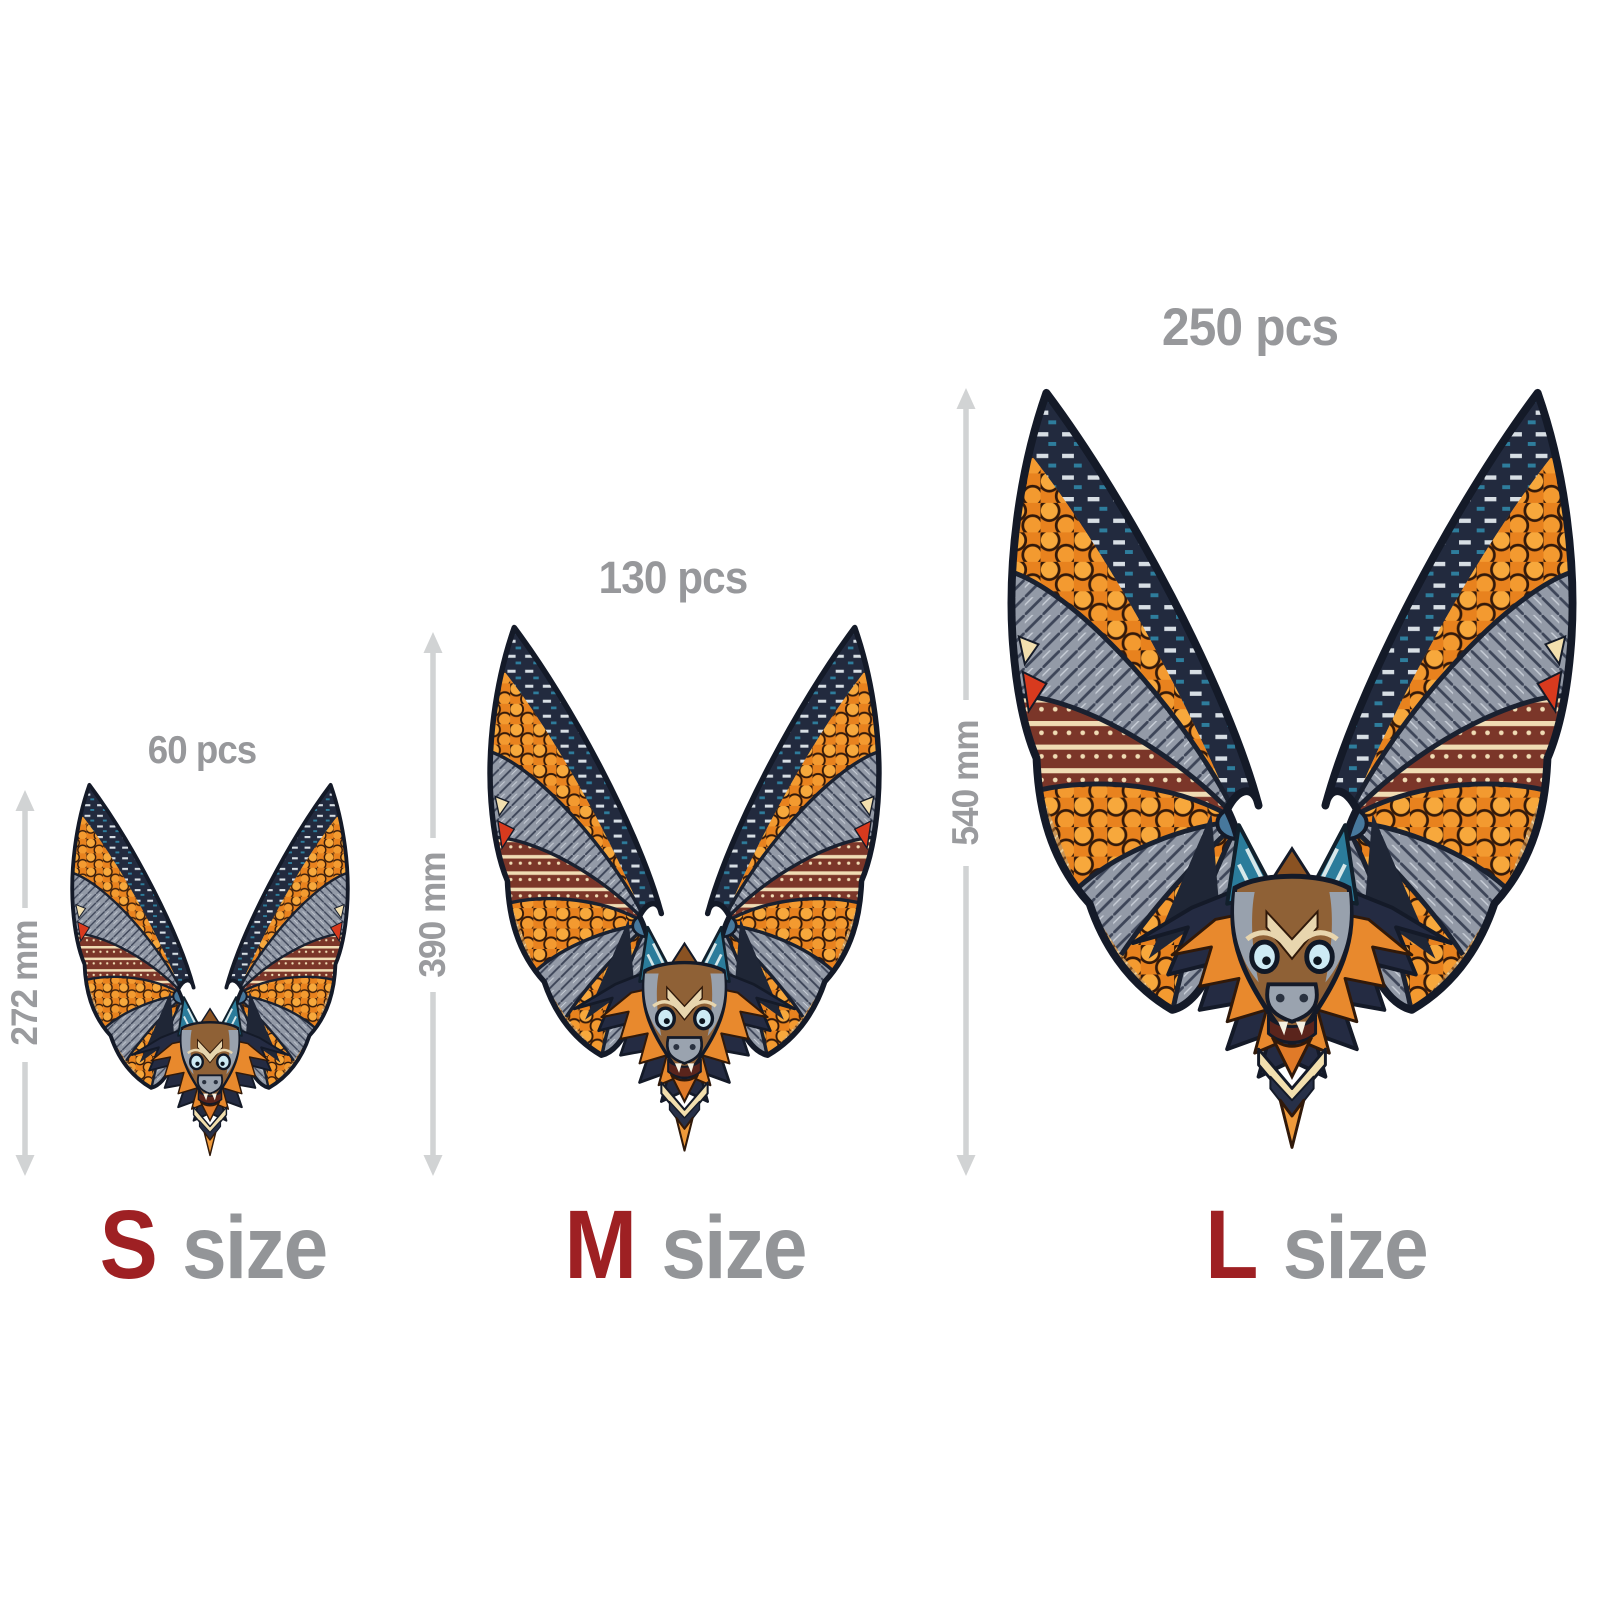  What do you see at coordinates (128, 1244) in the screenshot?
I see `size-letter-s: S` at bounding box center [128, 1244].